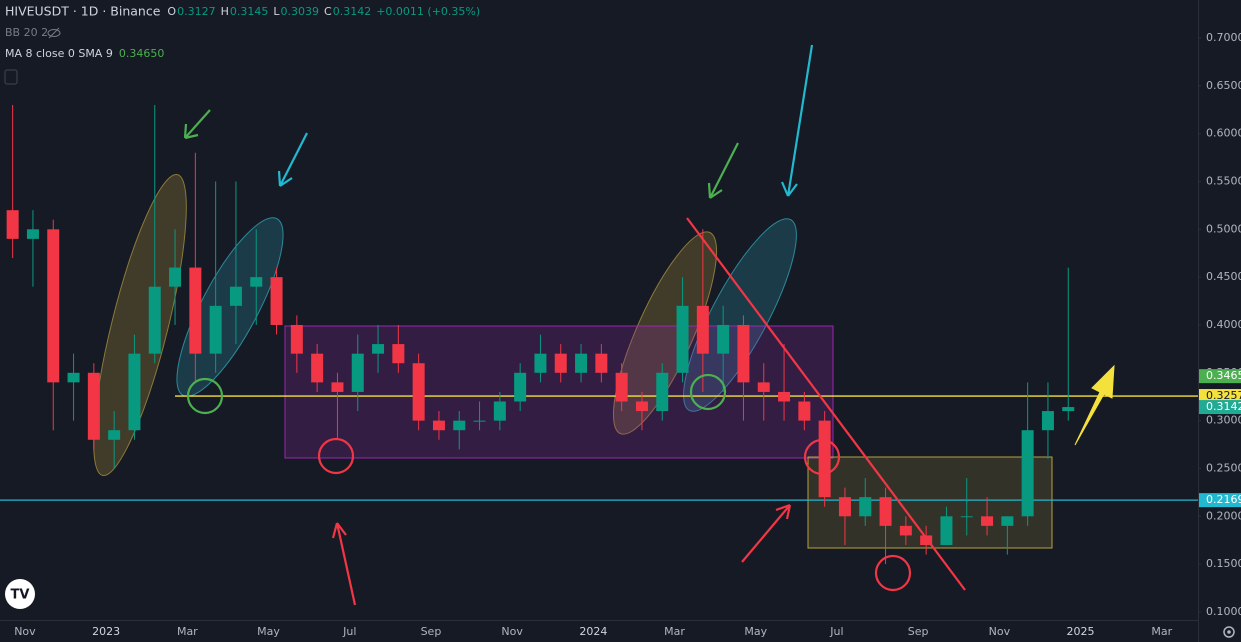  I want to click on y-tick-label: 0.6000, so click(1223, 133).